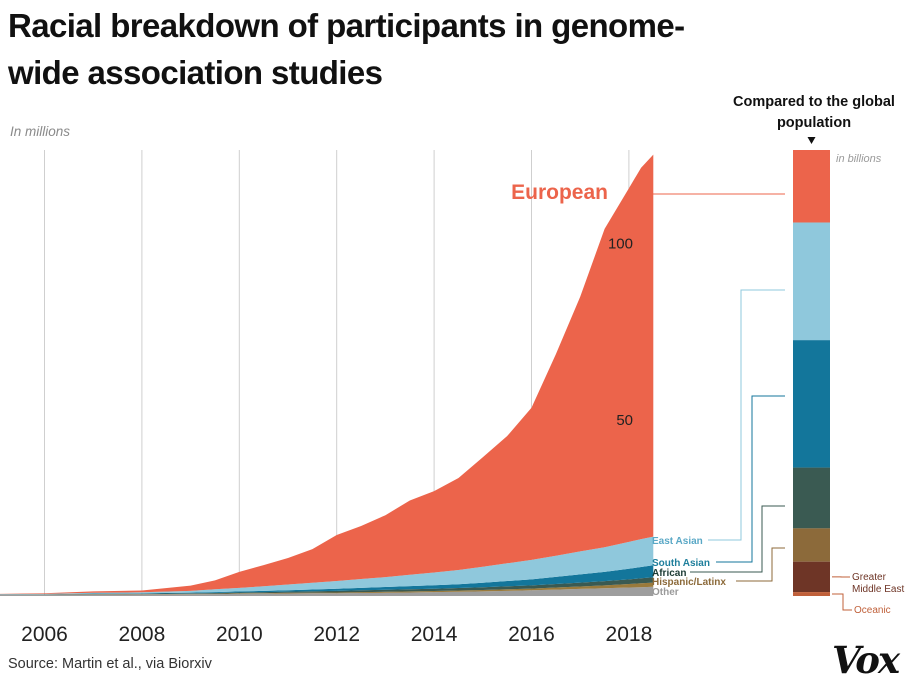  Describe the element at coordinates (866, 660) in the screenshot. I see `vox-logo: Vox` at that location.